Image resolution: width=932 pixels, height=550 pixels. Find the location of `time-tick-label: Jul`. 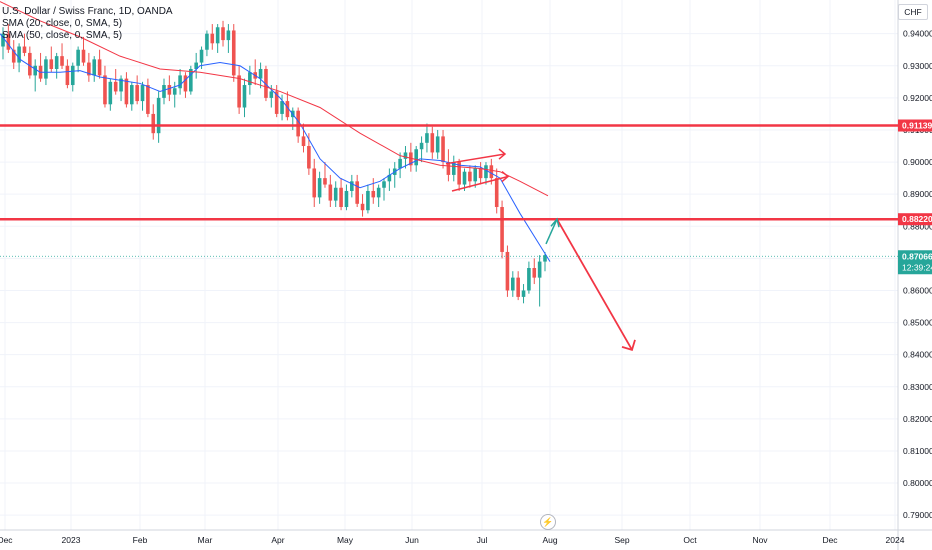

time-tick-label: Jul is located at coordinates (482, 540).